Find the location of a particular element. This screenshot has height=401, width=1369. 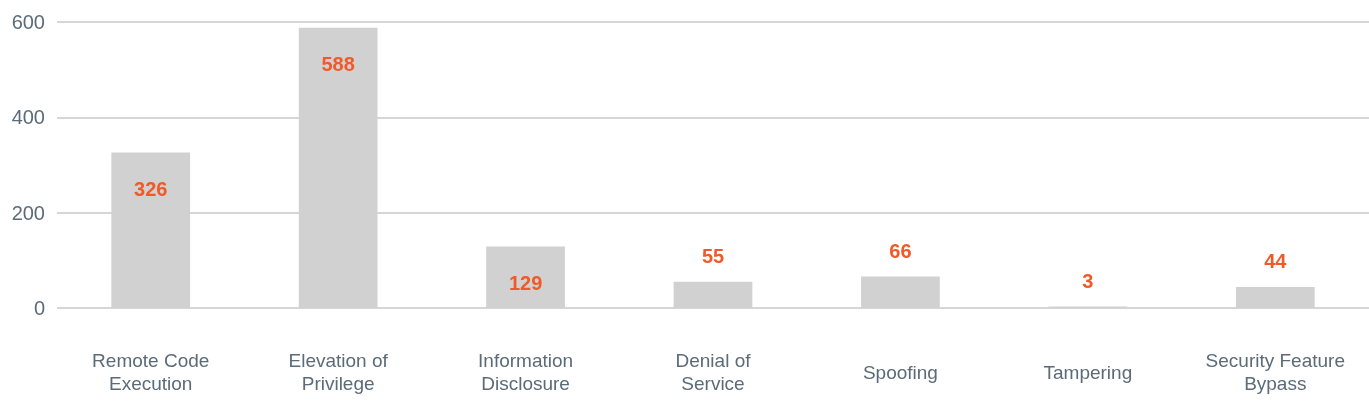

data-label: 129 is located at coordinates (525, 282).